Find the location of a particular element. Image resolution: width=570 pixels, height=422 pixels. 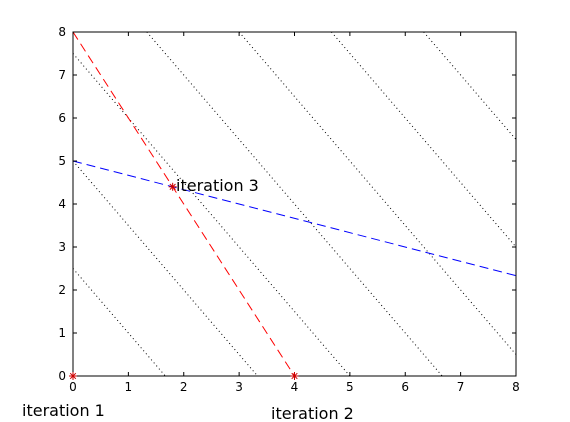

x-tick-label-6: 6 is located at coordinates (405, 387).